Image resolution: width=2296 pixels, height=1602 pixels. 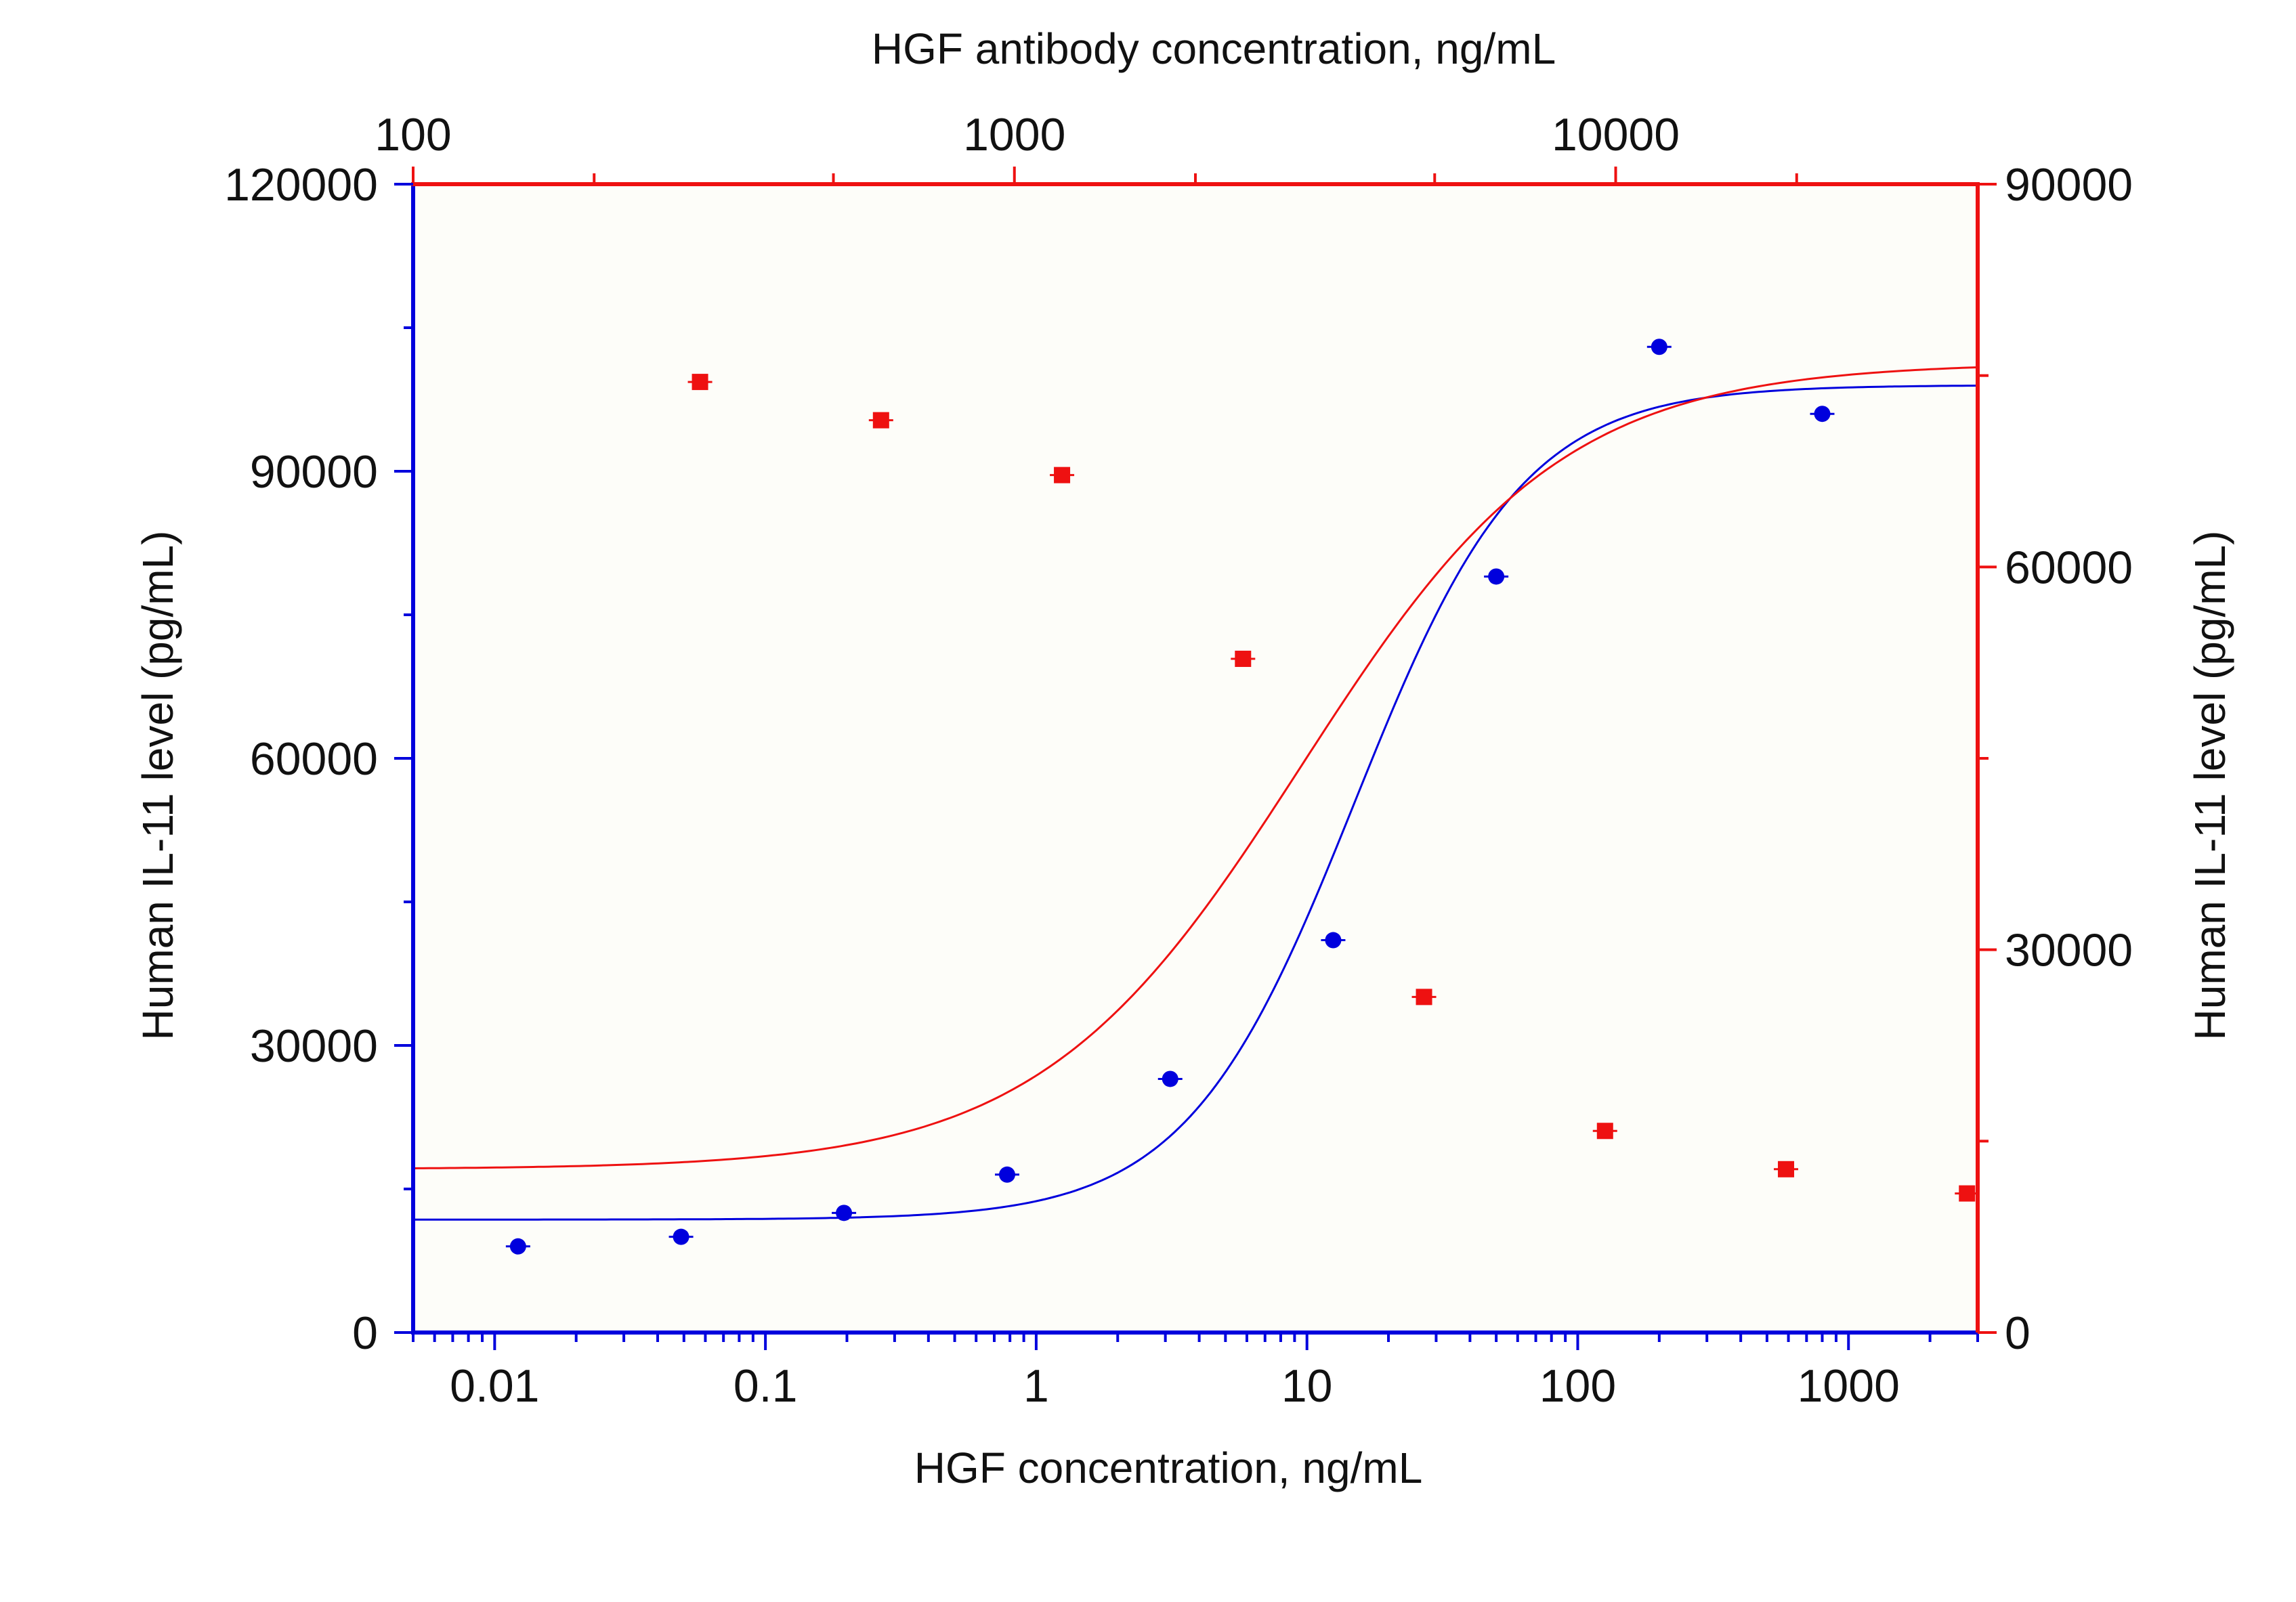 I want to click on y-right-tick-label: 60000, so click(x=2069, y=567).